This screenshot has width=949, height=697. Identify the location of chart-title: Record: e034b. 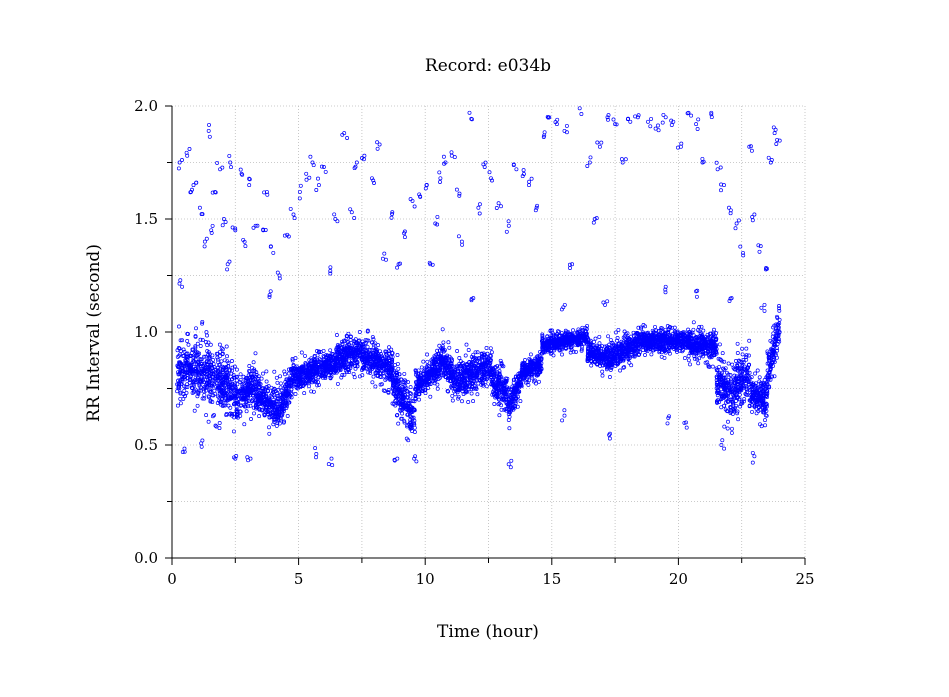
(488, 66).